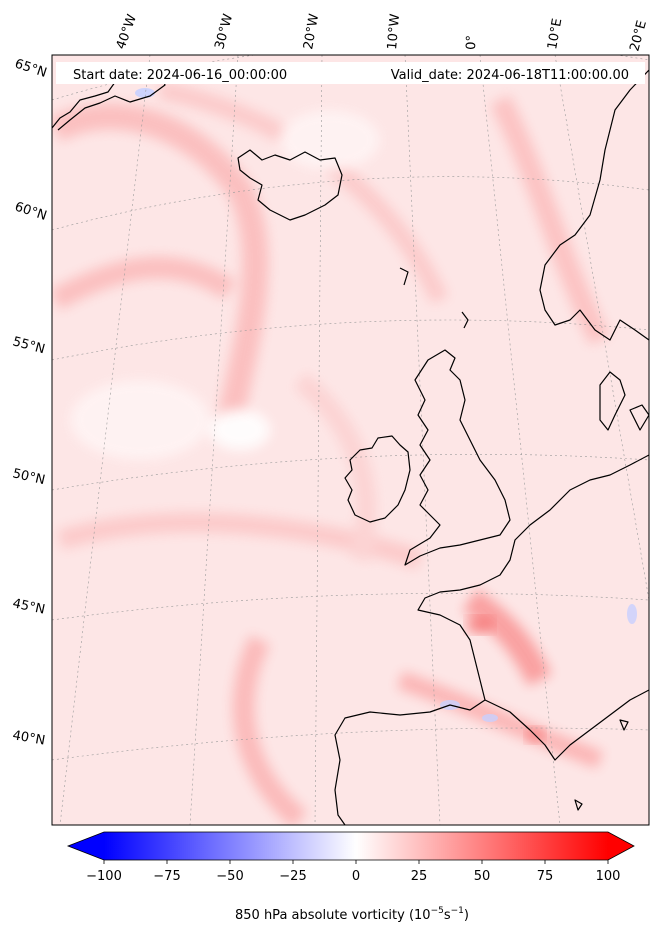  Describe the element at coordinates (566, 725) in the screenshot. I see `mediterranean-coast` at that location.